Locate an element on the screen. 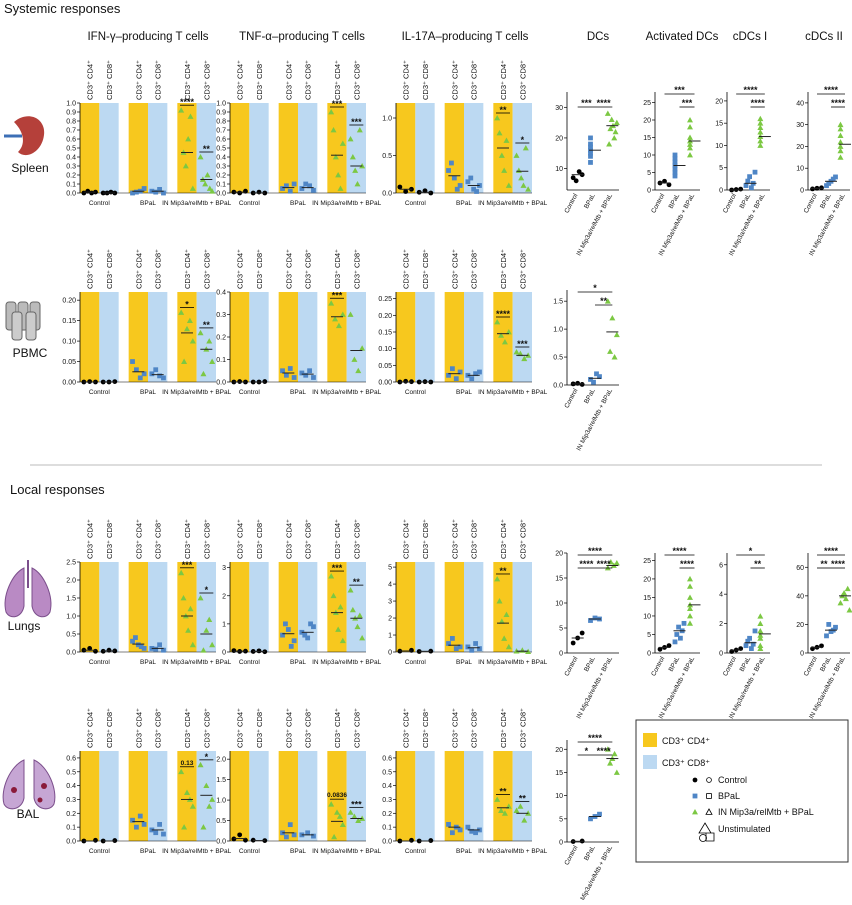 The height and width of the screenshot is (905, 852). y-tick-label: 2 is located at coordinates (721, 624).